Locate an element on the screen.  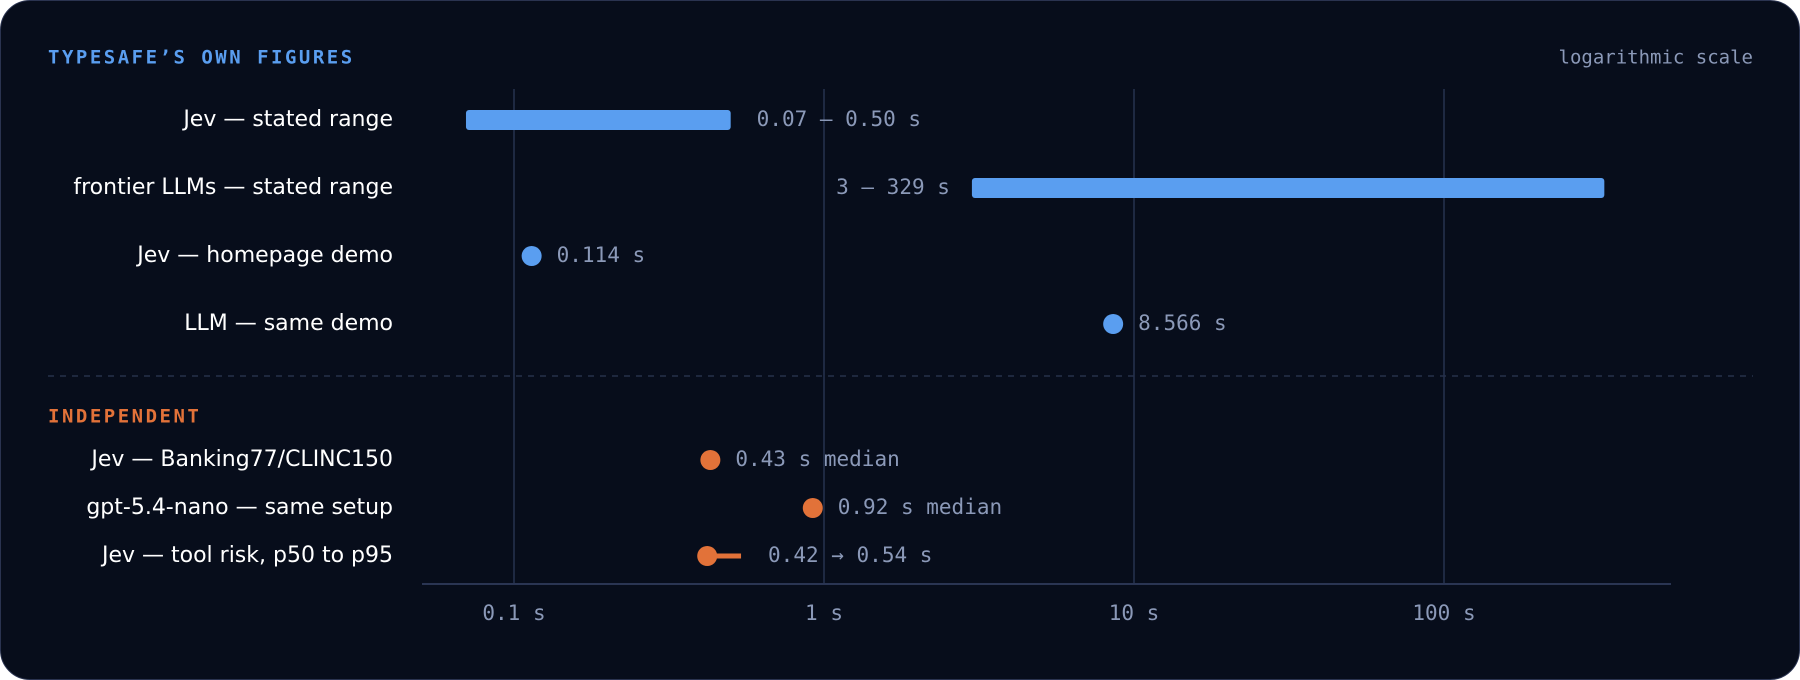
g0-row3-annotation: 8.566 s is located at coordinates (1182, 323).